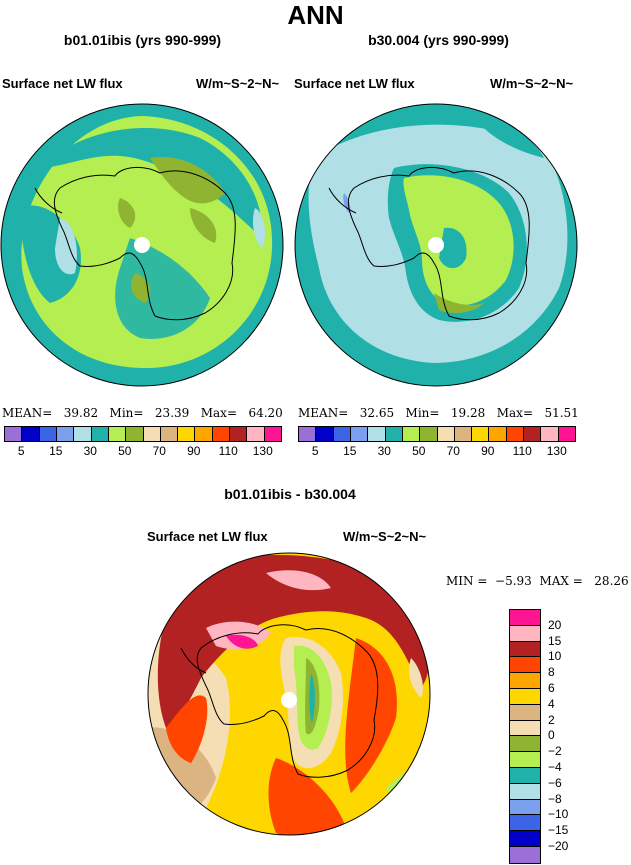 The height and width of the screenshot is (865, 631). I want to click on right-case-title: b30.004 (yrs 990-999), so click(438, 40).